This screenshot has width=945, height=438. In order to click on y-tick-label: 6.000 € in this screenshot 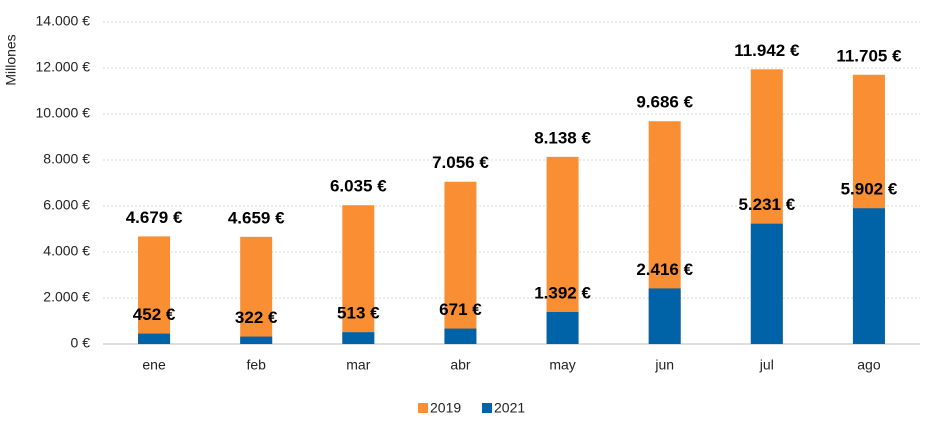, I will do `click(66, 205)`.